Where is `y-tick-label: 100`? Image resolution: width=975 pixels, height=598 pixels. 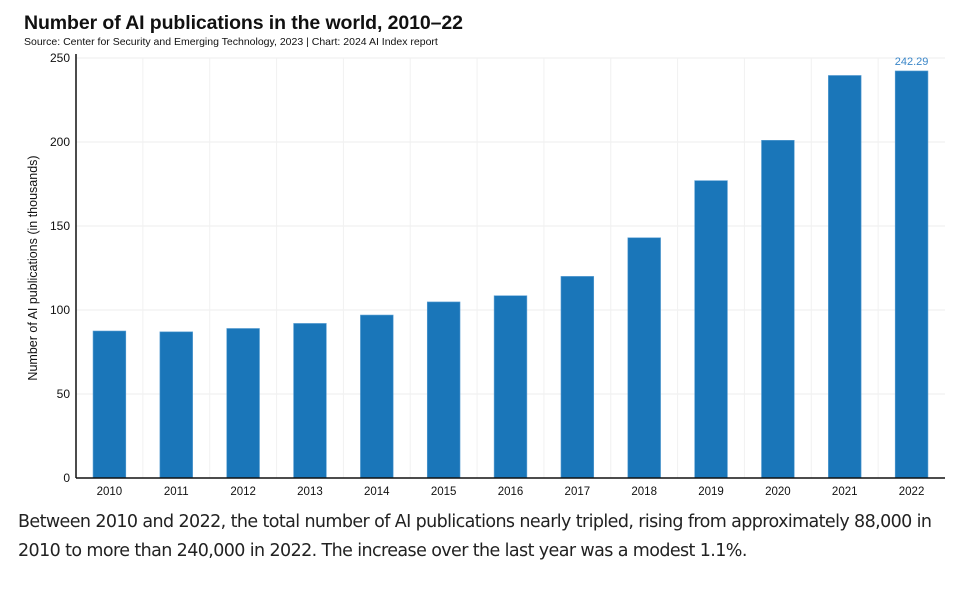 y-tick-label: 100 is located at coordinates (60, 310).